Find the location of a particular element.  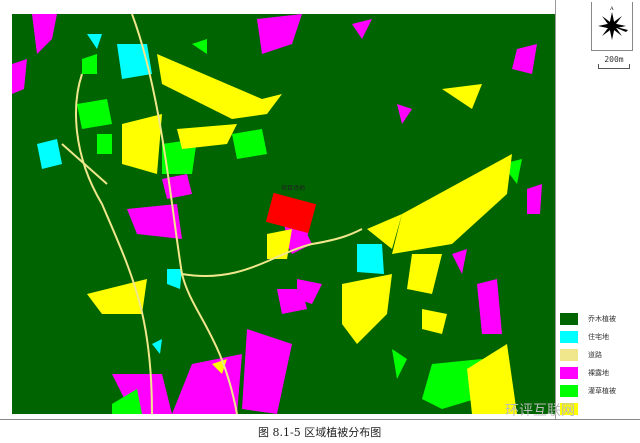

legend-label: 住宅地 is located at coordinates (598, 337).